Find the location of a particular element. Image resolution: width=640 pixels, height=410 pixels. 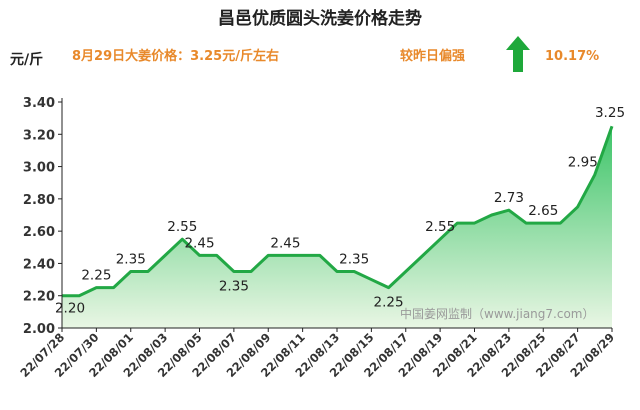

data-label: 2.73 is located at coordinates (509, 198).